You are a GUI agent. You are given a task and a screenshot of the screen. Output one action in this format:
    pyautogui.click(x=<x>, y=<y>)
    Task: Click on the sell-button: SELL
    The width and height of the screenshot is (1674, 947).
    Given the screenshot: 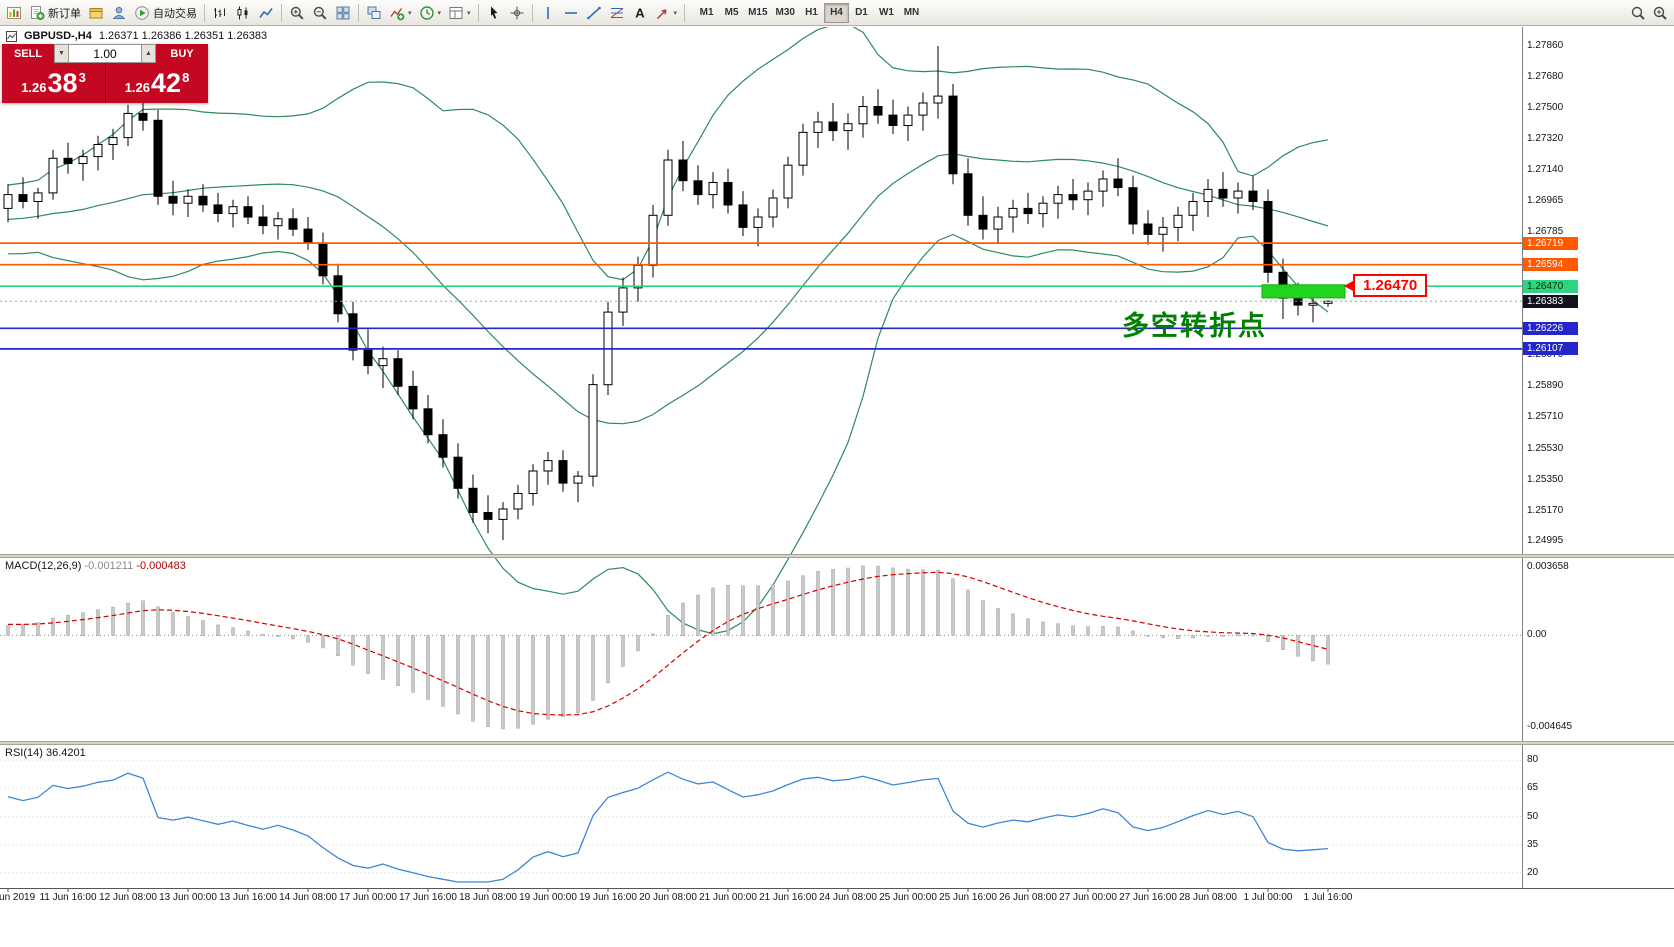 What is the action you would take?
    pyautogui.click(x=28, y=53)
    